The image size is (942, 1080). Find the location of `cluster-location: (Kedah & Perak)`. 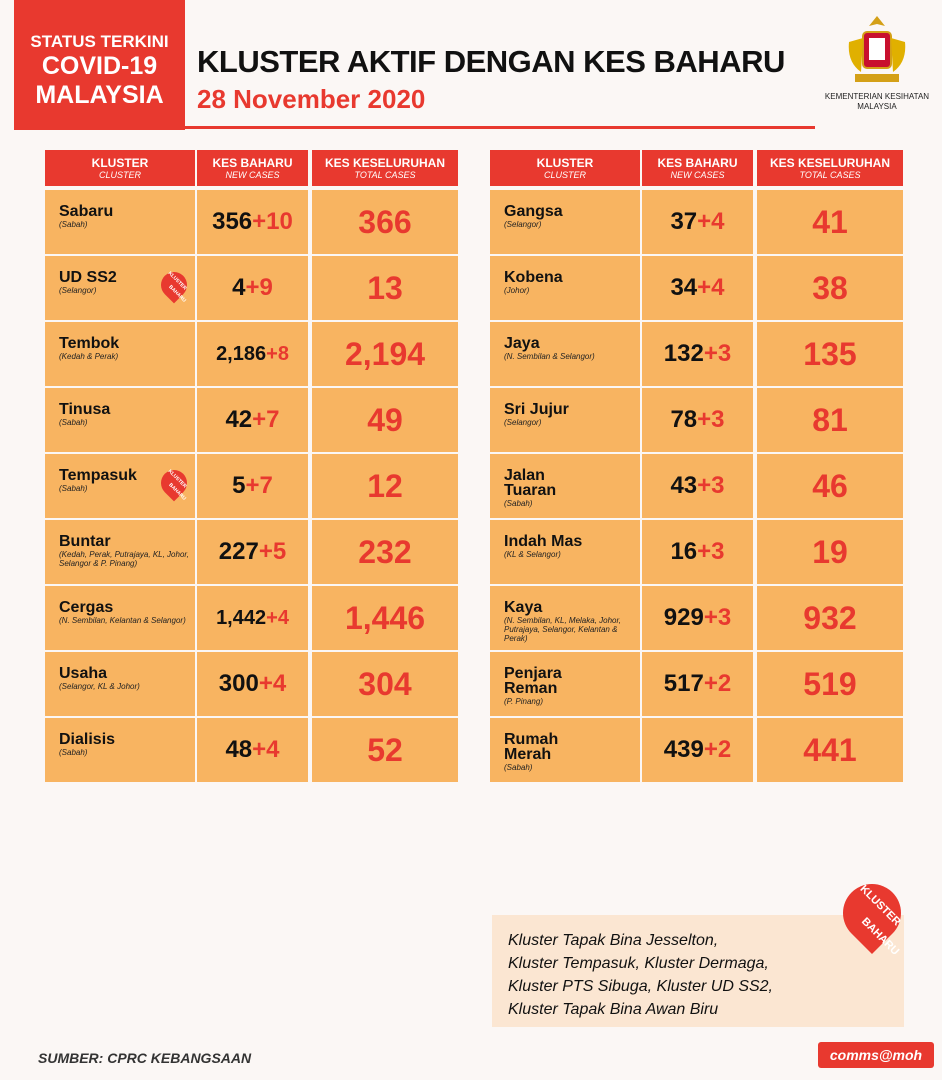

cluster-location: (Kedah & Perak) is located at coordinates (89, 356).